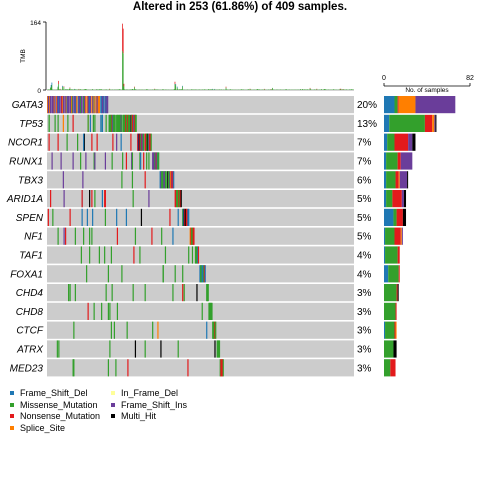  Describe the element at coordinates (389, 217) in the screenshot. I see `bar-segment-spen-frame-shift-del` at that location.